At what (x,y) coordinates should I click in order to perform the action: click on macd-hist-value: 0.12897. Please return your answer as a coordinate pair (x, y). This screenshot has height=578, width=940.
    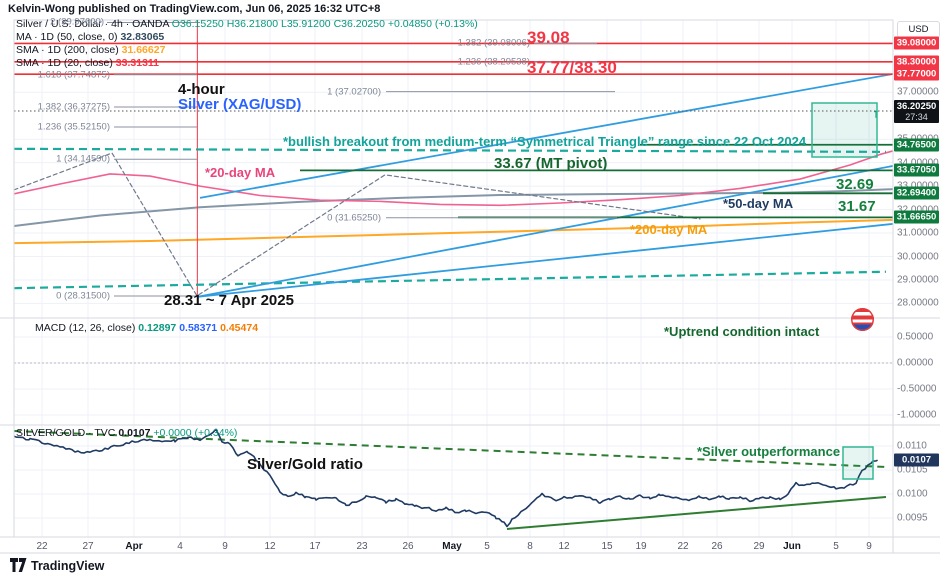
    Looking at the image, I should click on (157, 328).